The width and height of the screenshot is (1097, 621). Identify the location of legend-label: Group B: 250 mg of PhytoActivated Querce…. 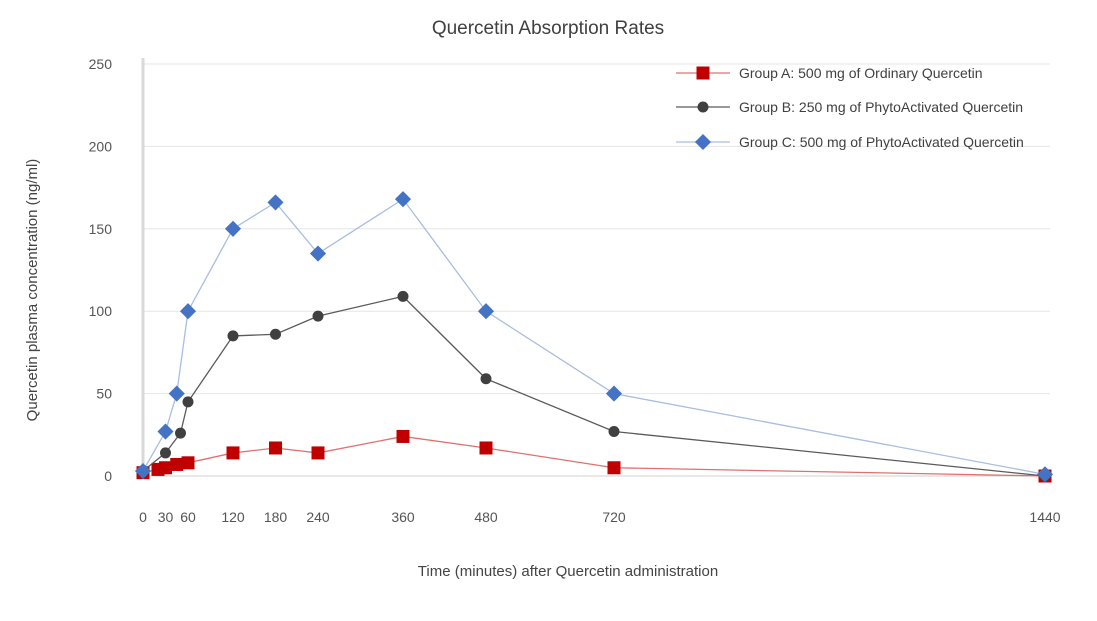
(881, 107).